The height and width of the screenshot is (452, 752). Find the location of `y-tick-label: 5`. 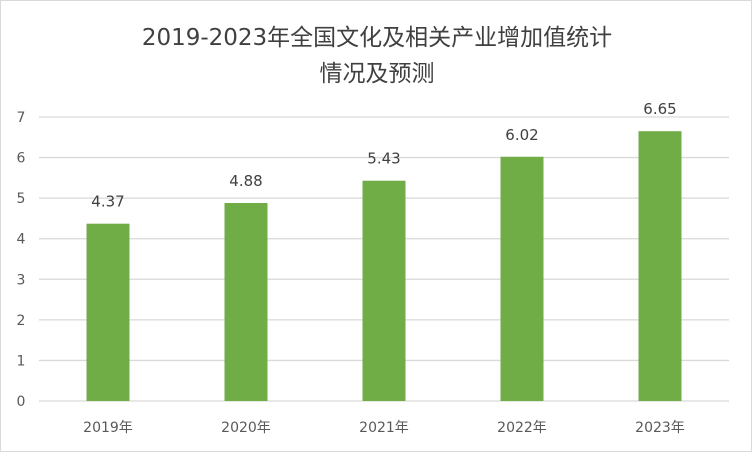

y-tick-label: 5 is located at coordinates (21, 199).